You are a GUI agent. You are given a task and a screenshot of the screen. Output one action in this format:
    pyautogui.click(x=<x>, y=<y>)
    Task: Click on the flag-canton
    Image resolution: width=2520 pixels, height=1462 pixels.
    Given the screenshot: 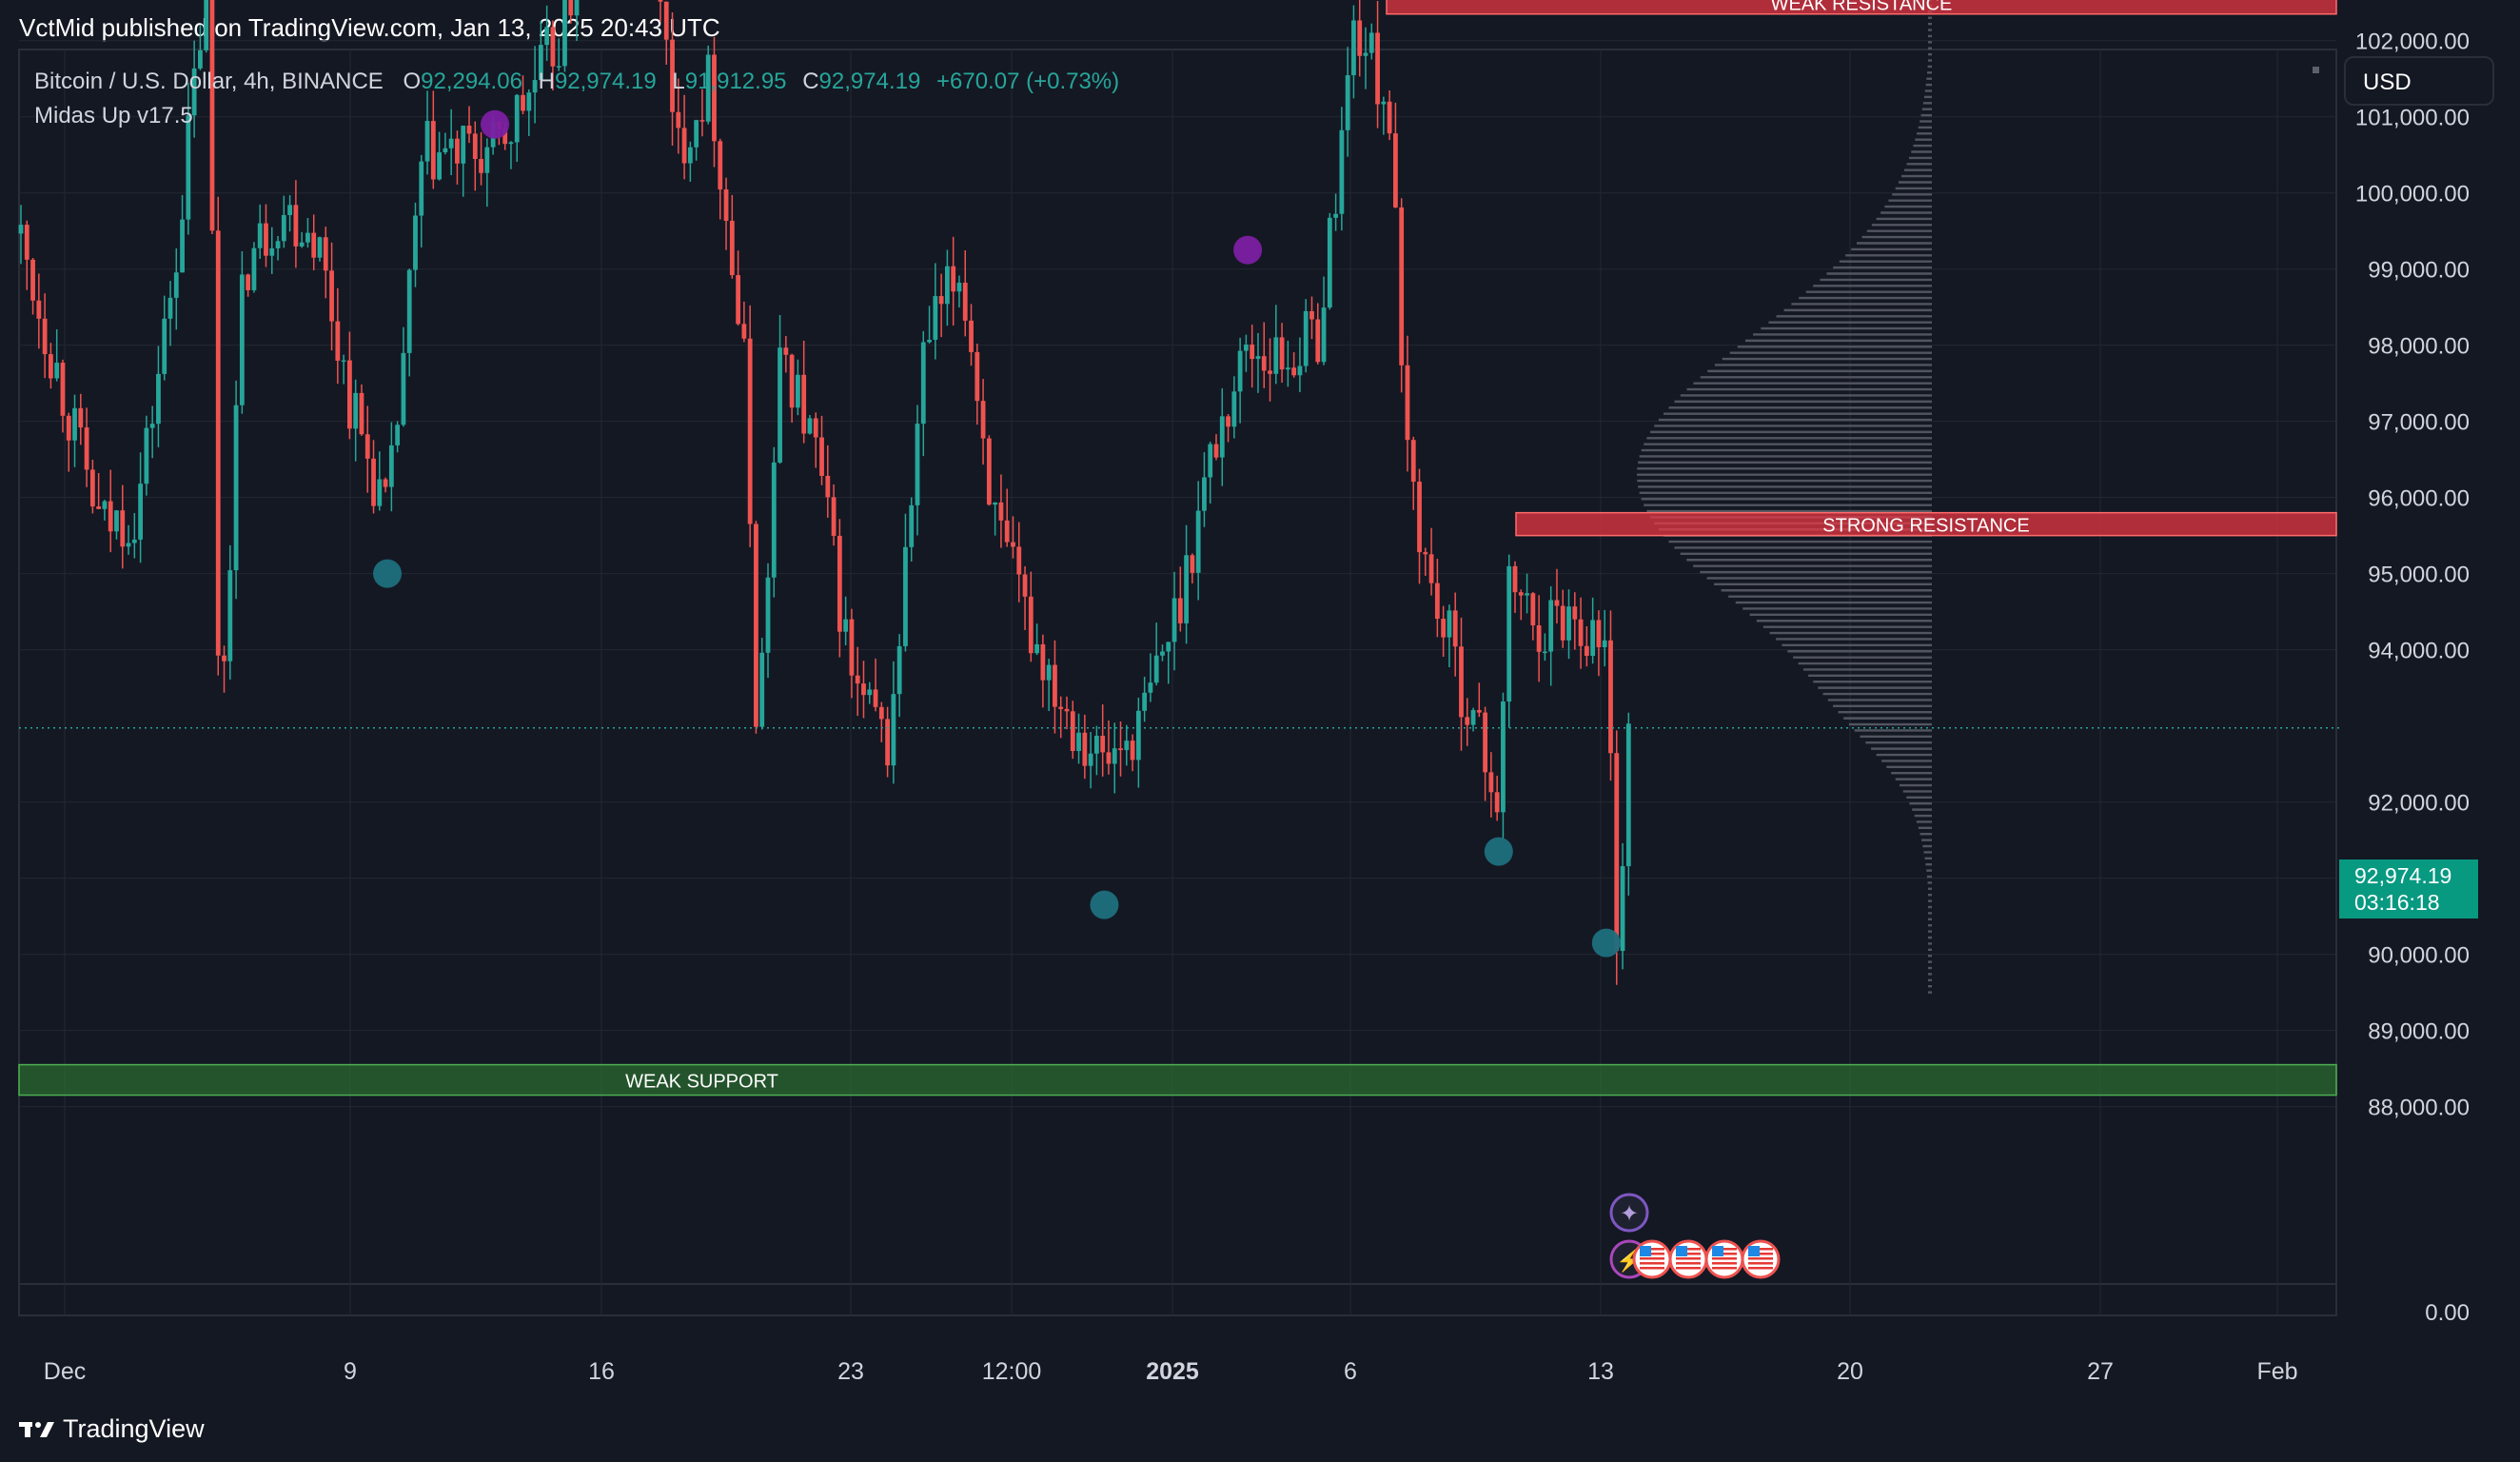 What is the action you would take?
    pyautogui.click(x=1717, y=1251)
    